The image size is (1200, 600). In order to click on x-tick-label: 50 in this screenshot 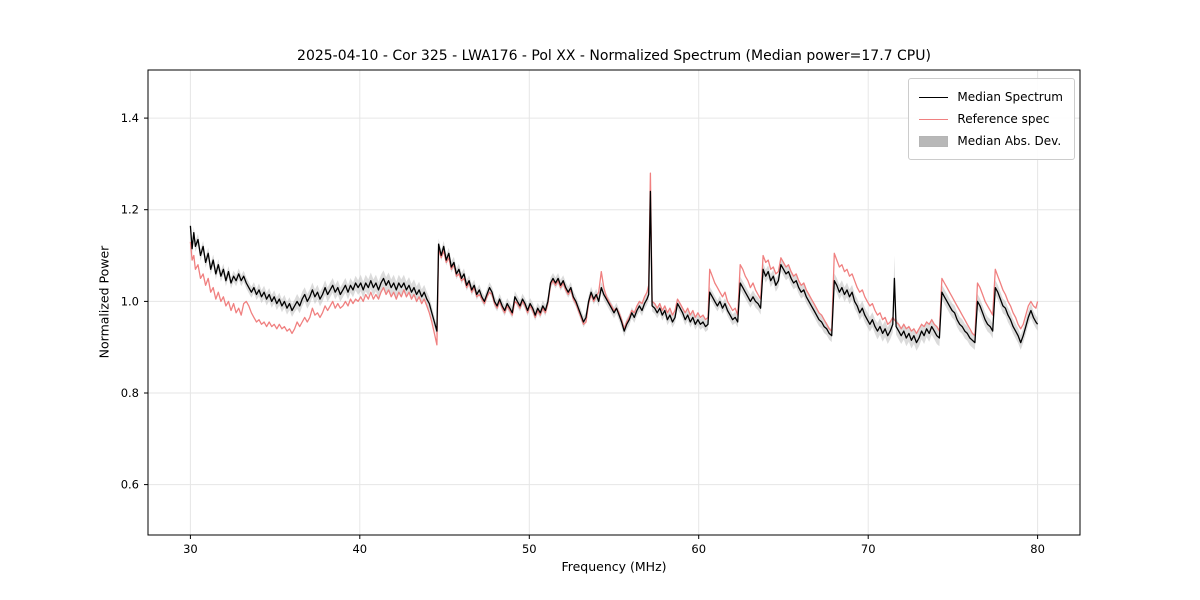, I will do `click(529, 549)`.